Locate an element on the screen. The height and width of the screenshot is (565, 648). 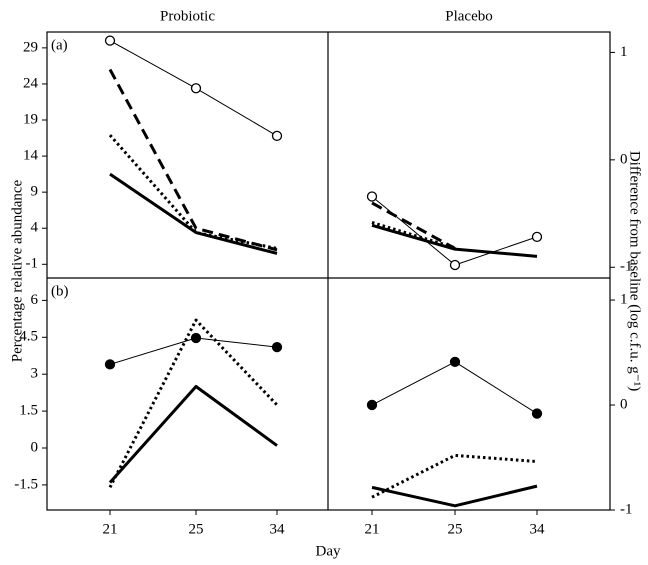
y-tick-label: 19 is located at coordinates (30, 119).